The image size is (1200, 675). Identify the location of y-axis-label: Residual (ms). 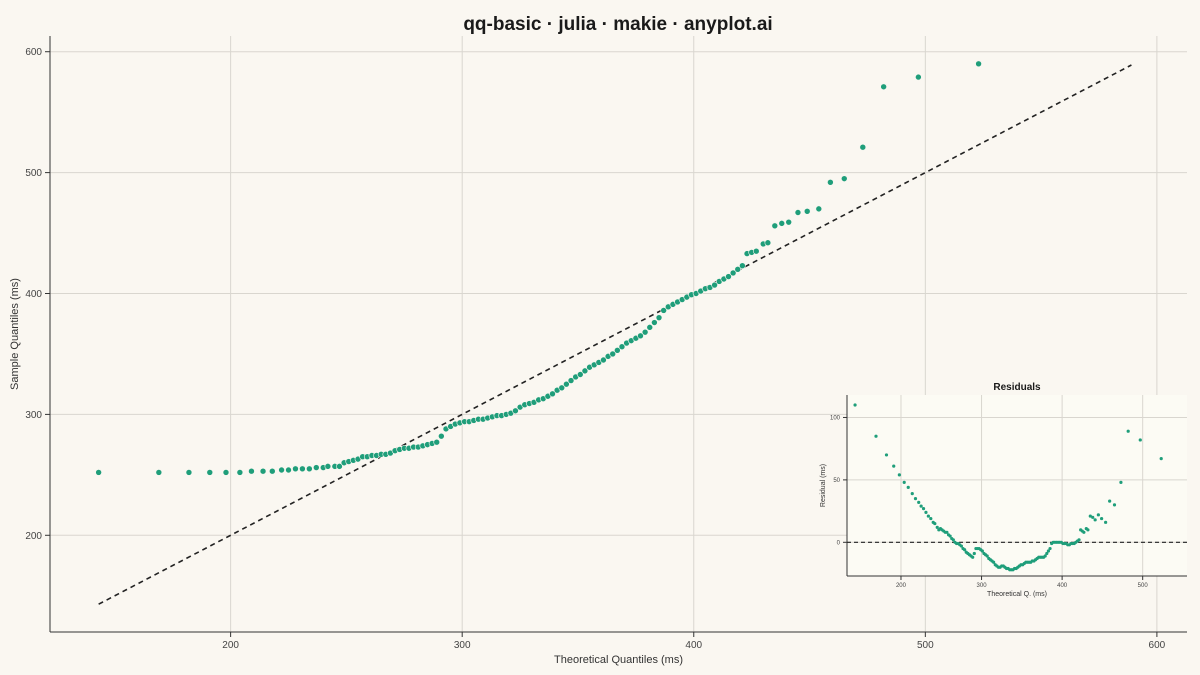
(823, 485).